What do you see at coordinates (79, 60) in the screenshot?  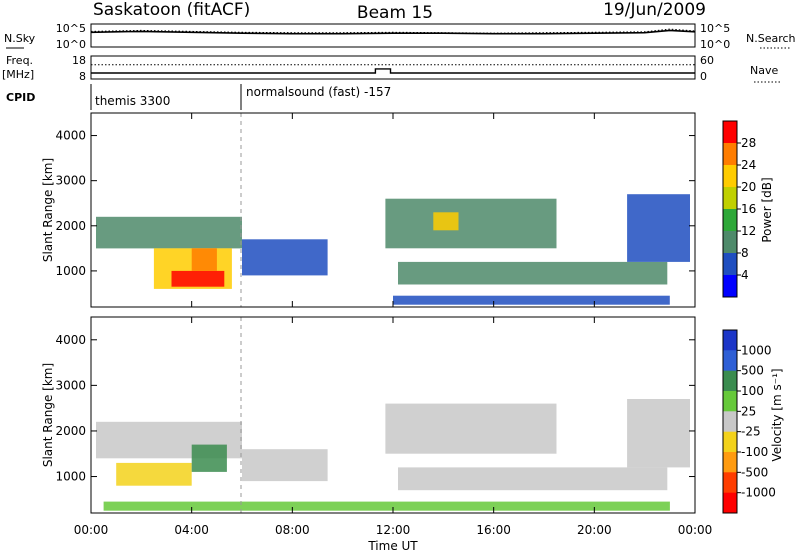 I see `freq-tick-top: 18` at bounding box center [79, 60].